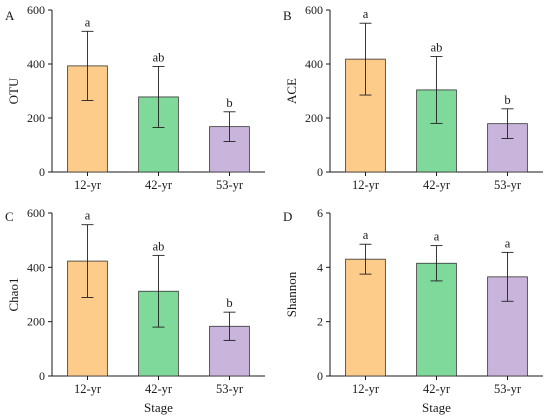 This screenshot has width=550, height=420. I want to click on y-axis-label: Chao1, so click(13, 295).